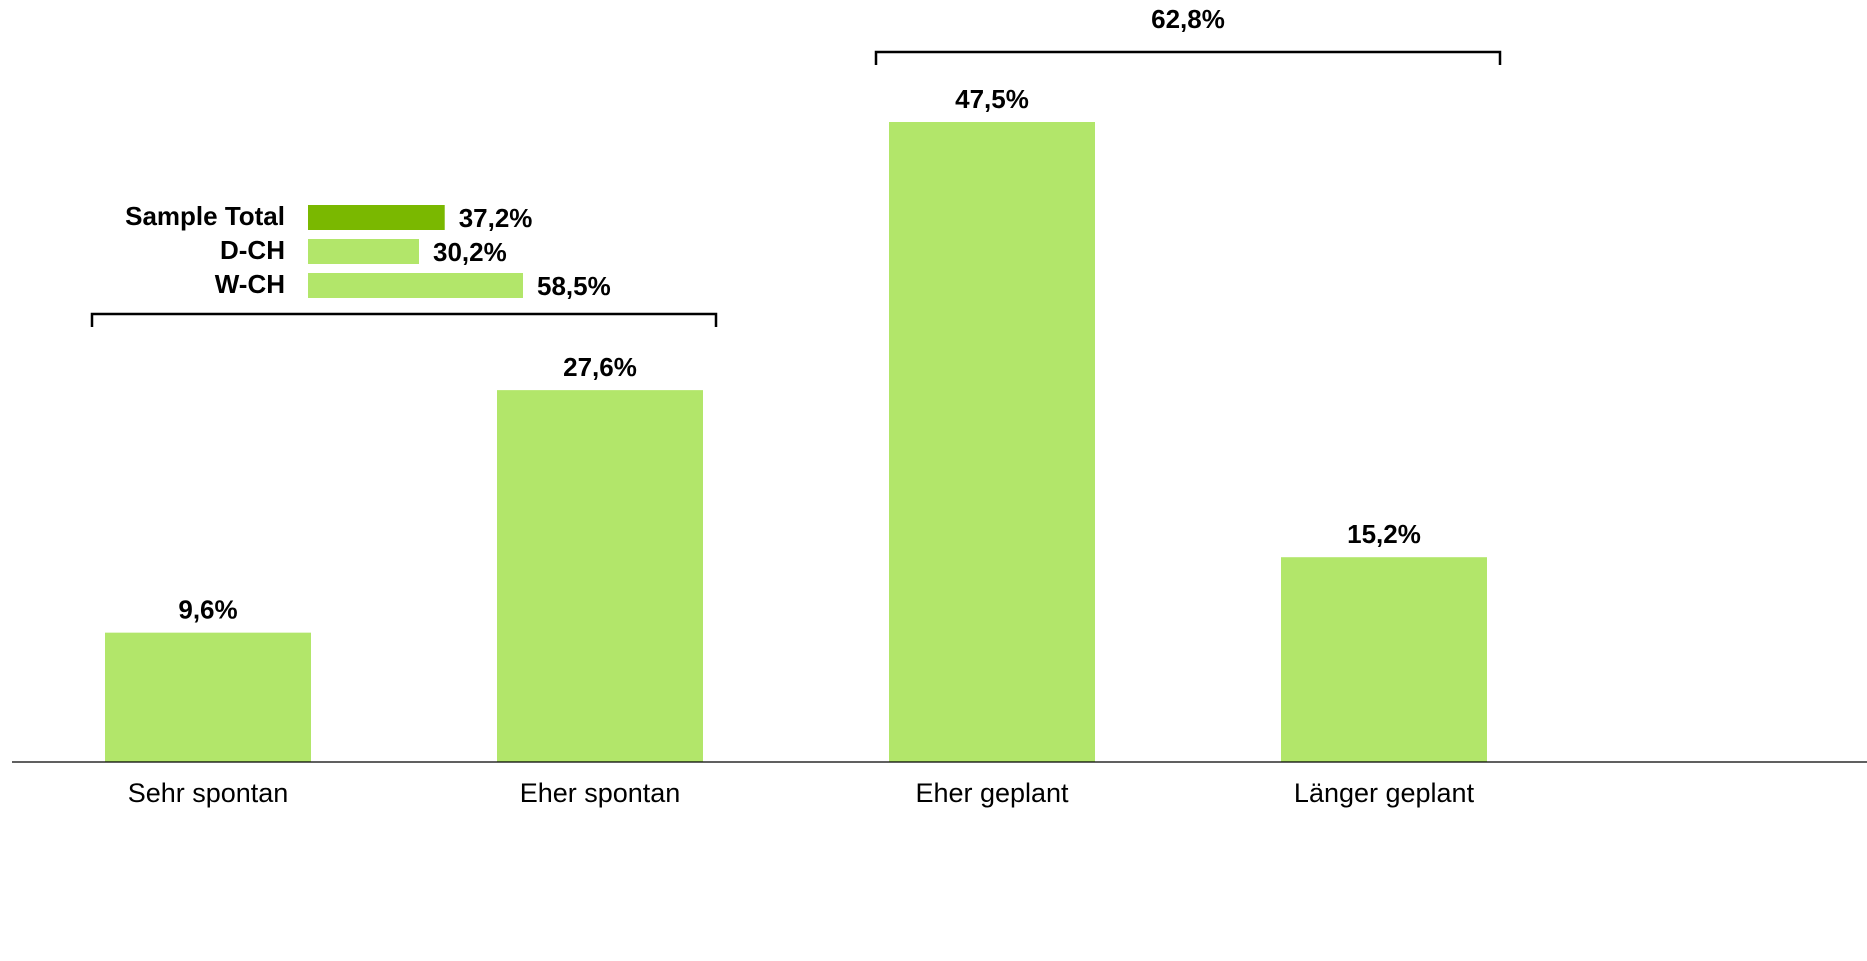 The width and height of the screenshot is (1867, 961). Describe the element at coordinates (207, 610) in the screenshot. I see `value-label-sehr-spontan: 9,6%` at that location.